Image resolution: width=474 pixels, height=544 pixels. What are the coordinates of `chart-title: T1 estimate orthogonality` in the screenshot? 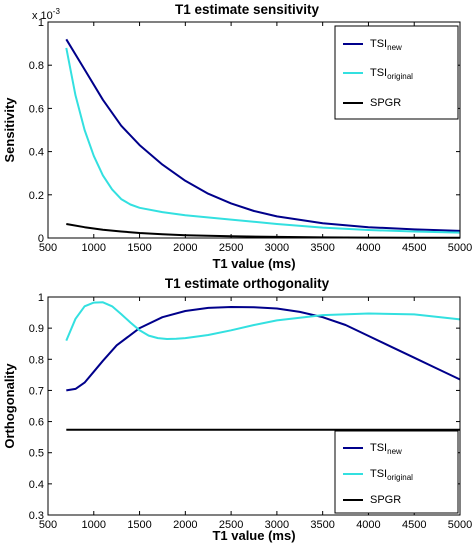 It's located at (247, 283).